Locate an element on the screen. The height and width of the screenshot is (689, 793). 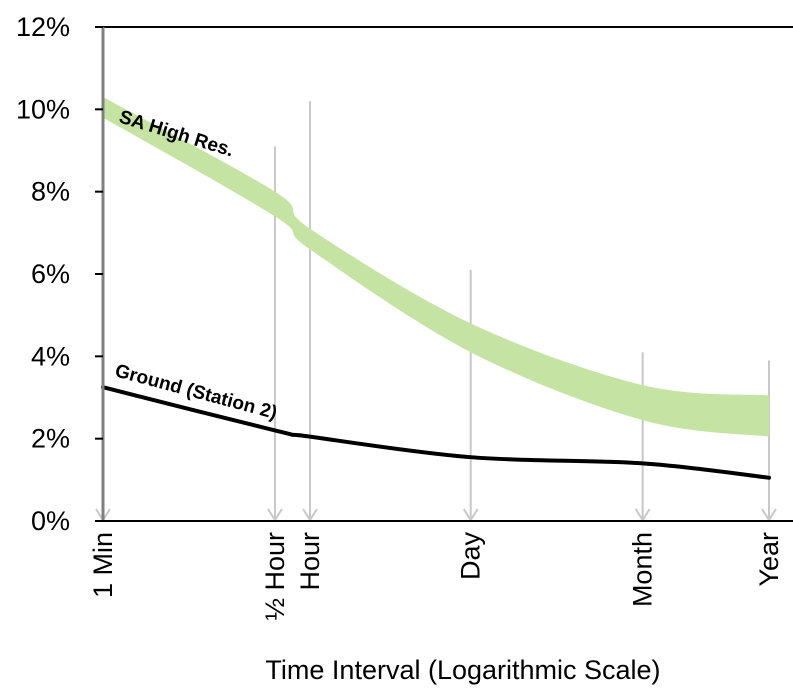
ground-station-series is located at coordinates (436, 432).